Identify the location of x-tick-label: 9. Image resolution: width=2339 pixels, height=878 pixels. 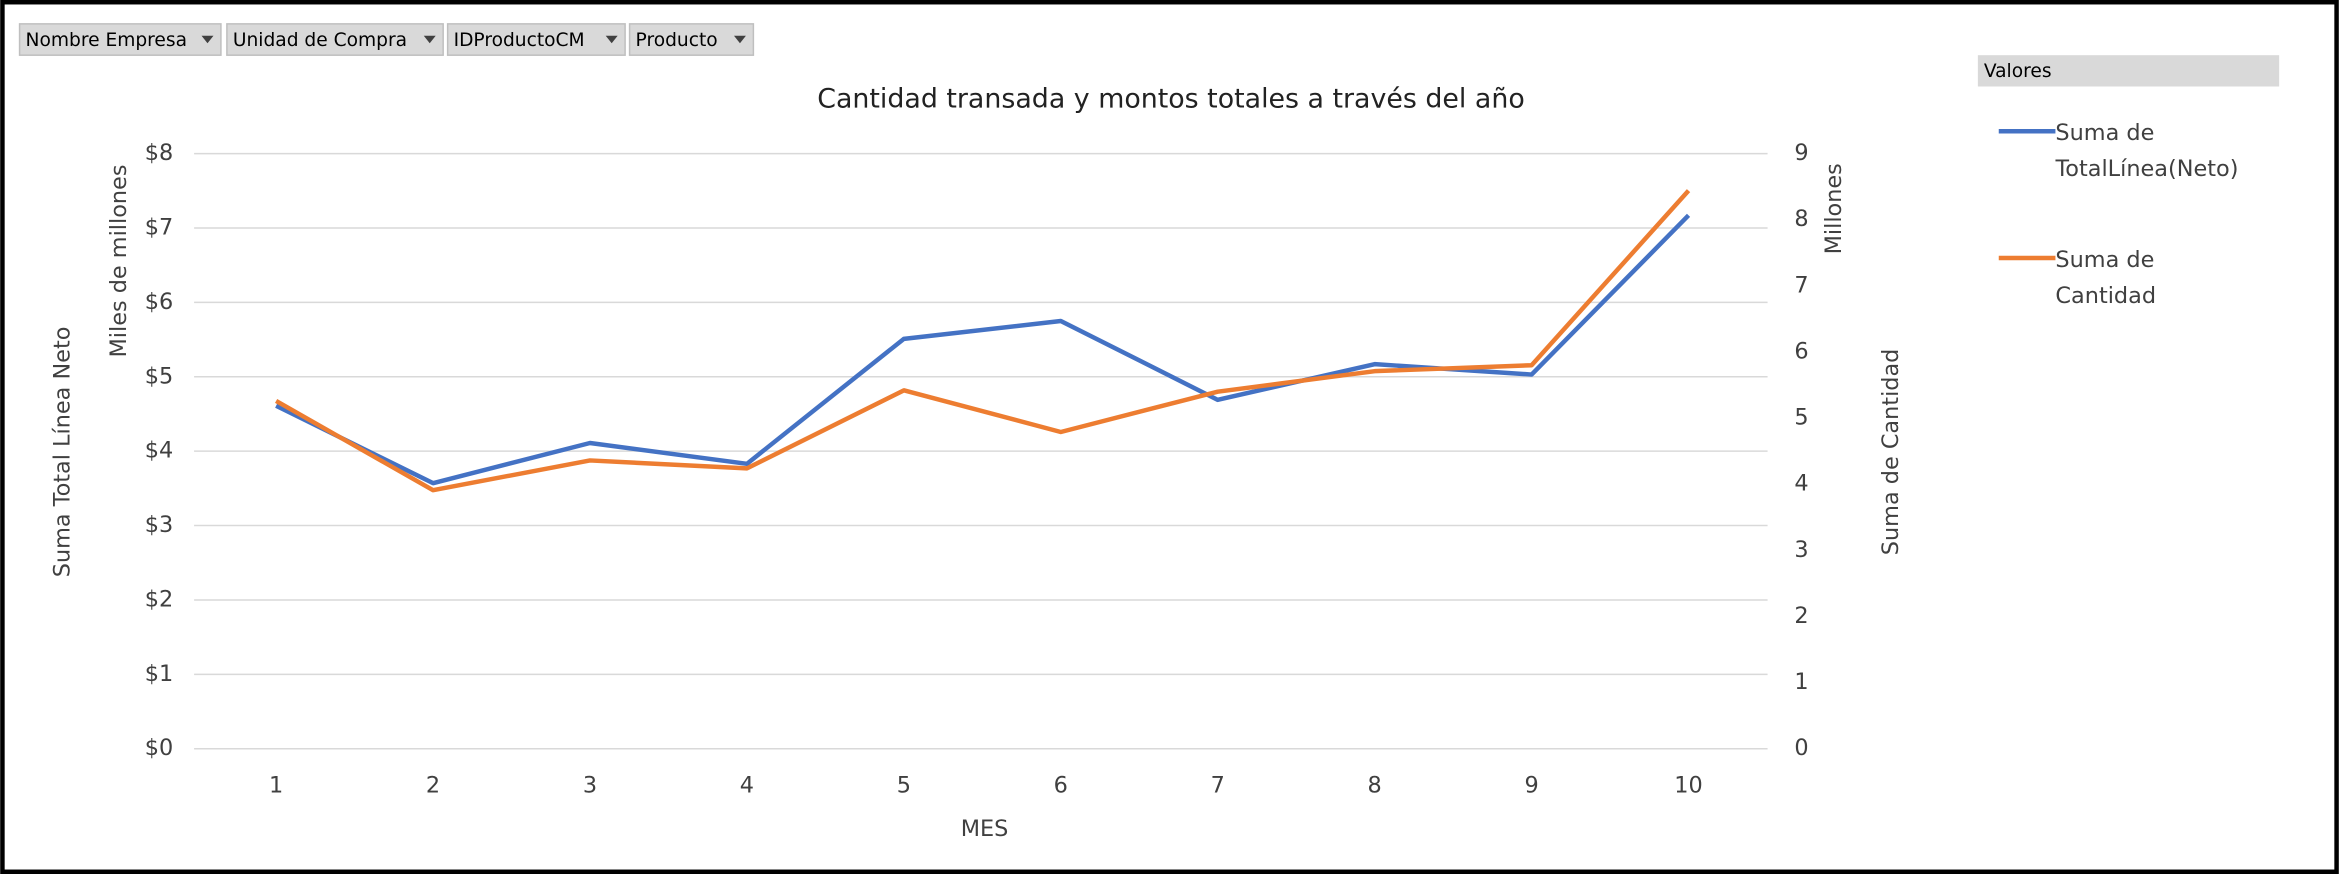
(1531, 786).